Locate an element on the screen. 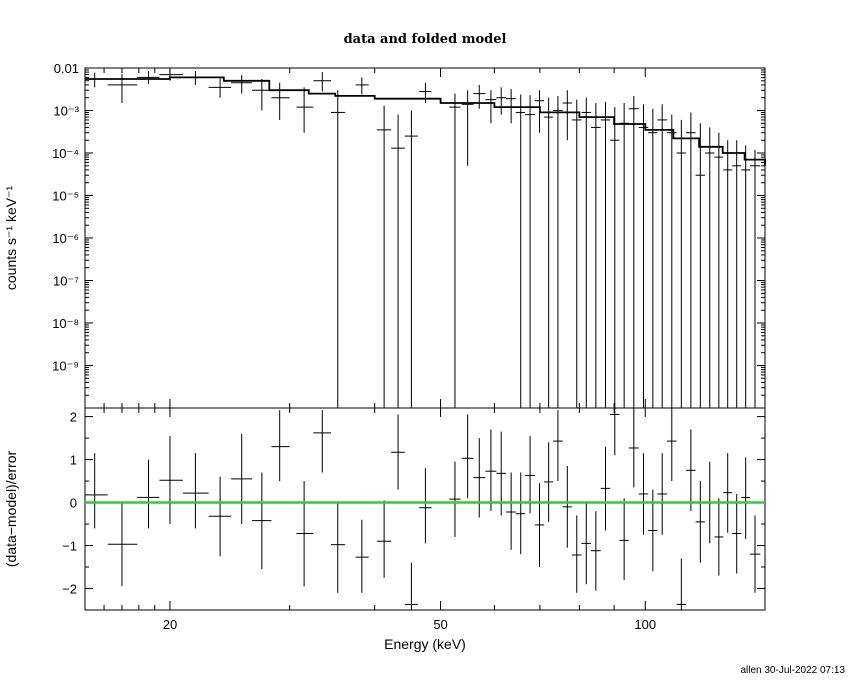  x-tick-label: 50 is located at coordinates (440, 624).